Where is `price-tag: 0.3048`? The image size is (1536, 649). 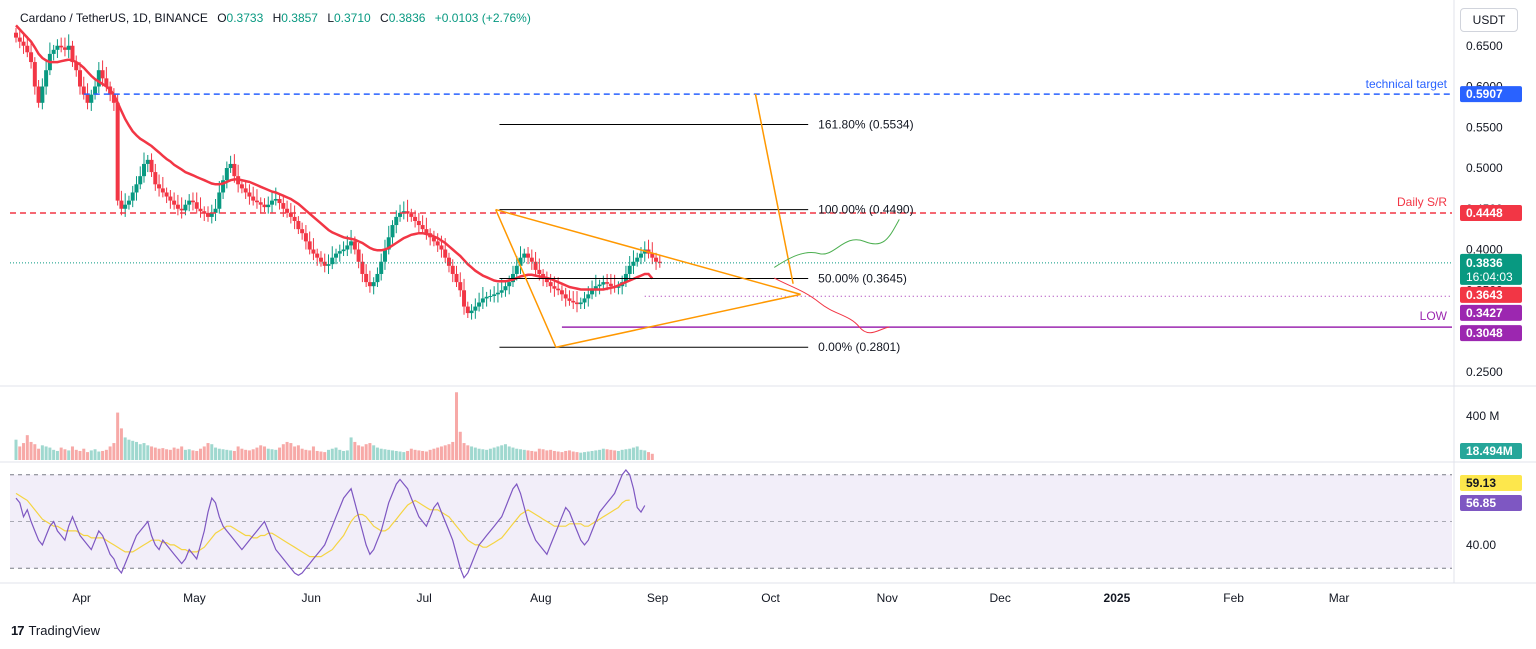
price-tag: 0.3048 is located at coordinates (1484, 333).